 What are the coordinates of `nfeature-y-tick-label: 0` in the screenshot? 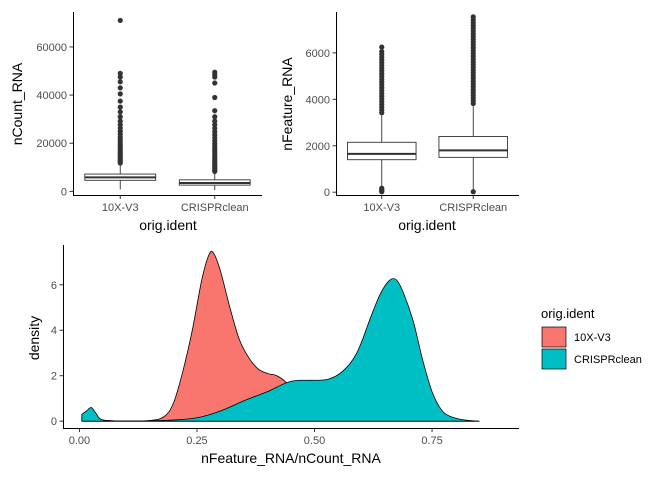 It's located at (327, 193).